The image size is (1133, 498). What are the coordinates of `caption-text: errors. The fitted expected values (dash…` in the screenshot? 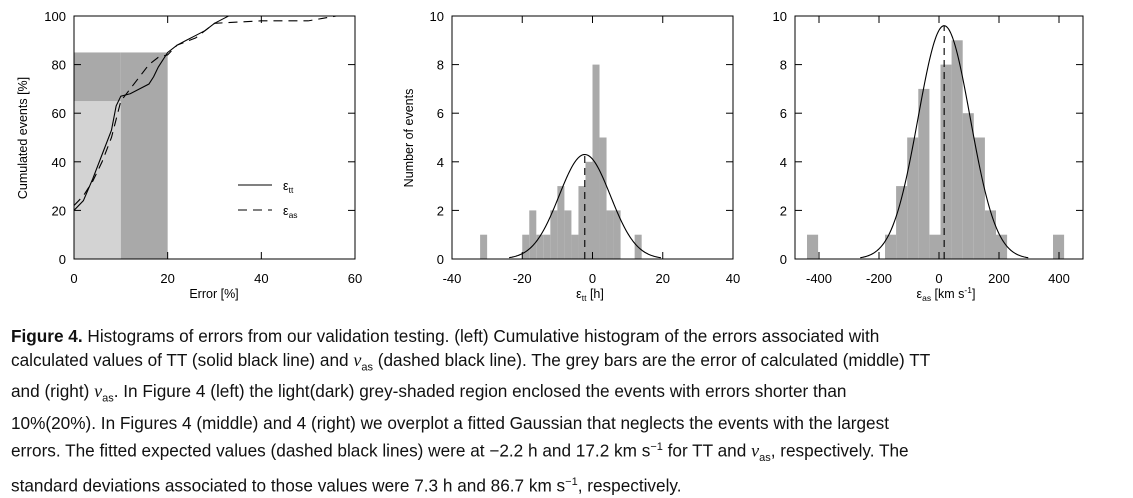 It's located at (331, 450).